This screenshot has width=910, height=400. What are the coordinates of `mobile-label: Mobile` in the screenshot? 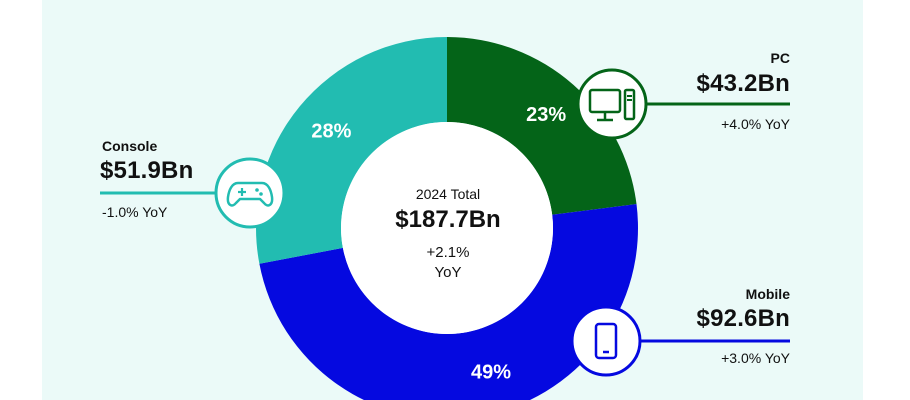 It's located at (767, 294).